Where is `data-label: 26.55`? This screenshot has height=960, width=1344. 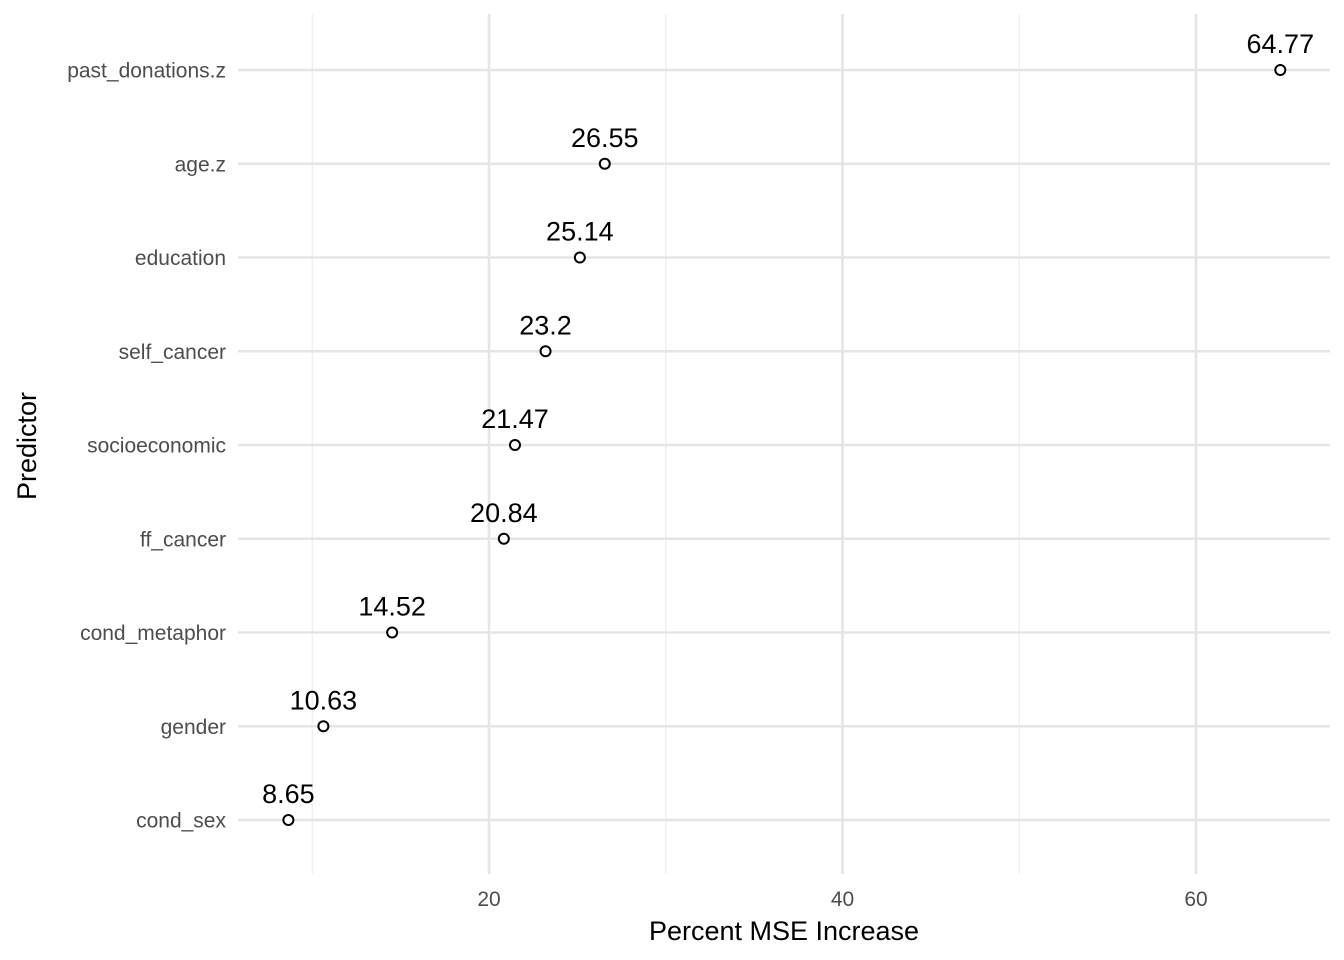
data-label: 26.55 is located at coordinates (605, 138).